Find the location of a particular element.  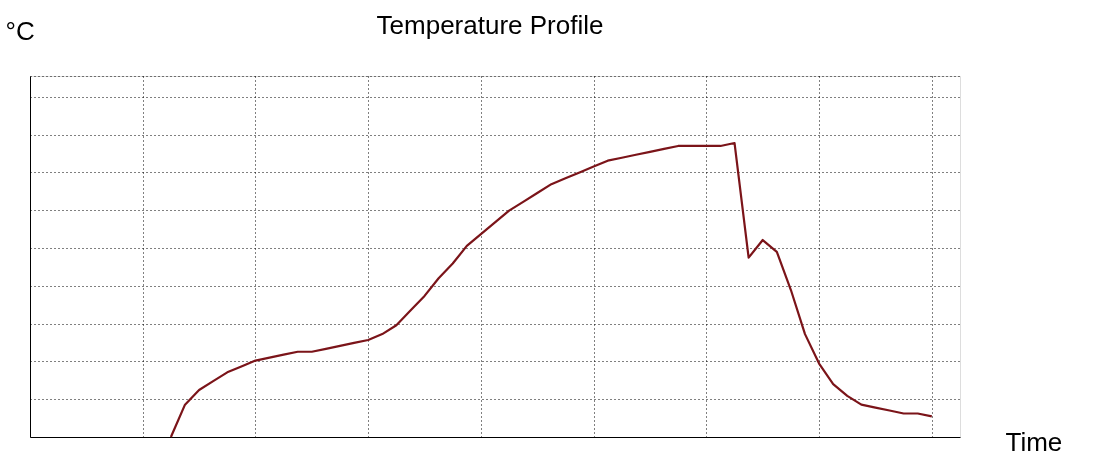

y-axis-title: °C is located at coordinates (20, 30).